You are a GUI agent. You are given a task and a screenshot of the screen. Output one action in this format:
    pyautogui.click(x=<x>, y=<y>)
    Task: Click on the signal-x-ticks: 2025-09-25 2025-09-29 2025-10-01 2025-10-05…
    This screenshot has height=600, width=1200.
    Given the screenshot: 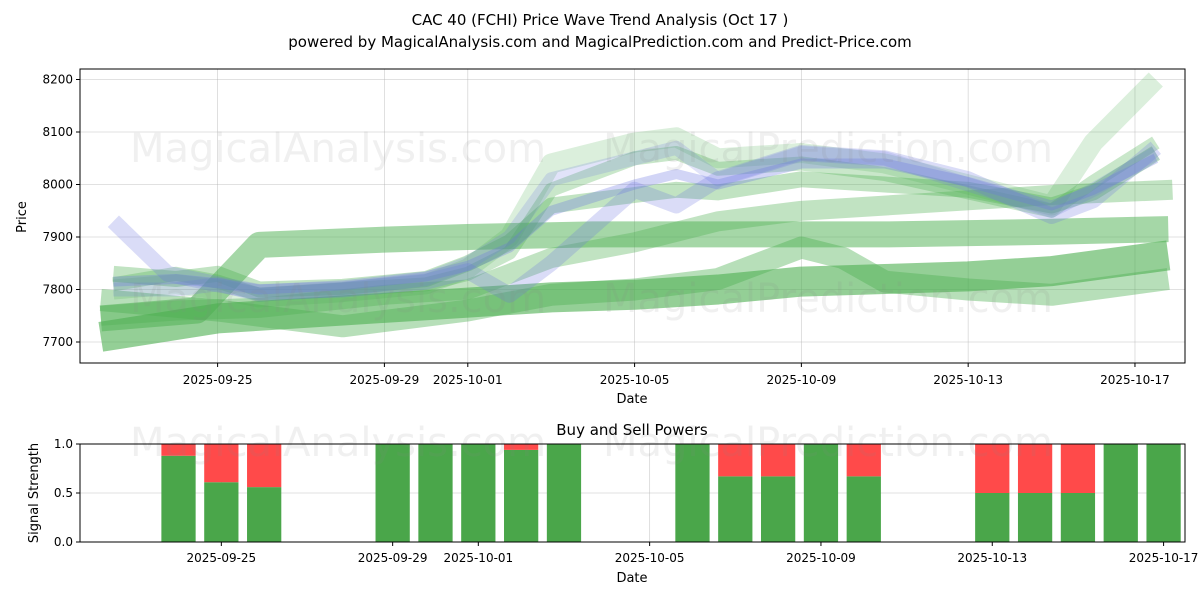 What is the action you would take?
    pyautogui.click(x=692, y=553)
    